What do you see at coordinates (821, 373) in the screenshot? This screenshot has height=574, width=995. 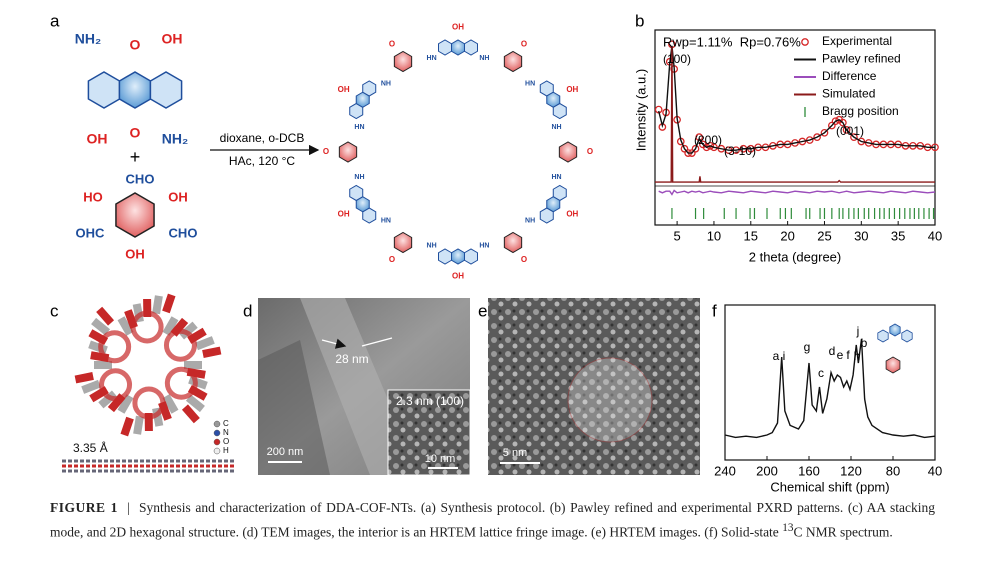 I see `peak-label: c` at bounding box center [821, 373].